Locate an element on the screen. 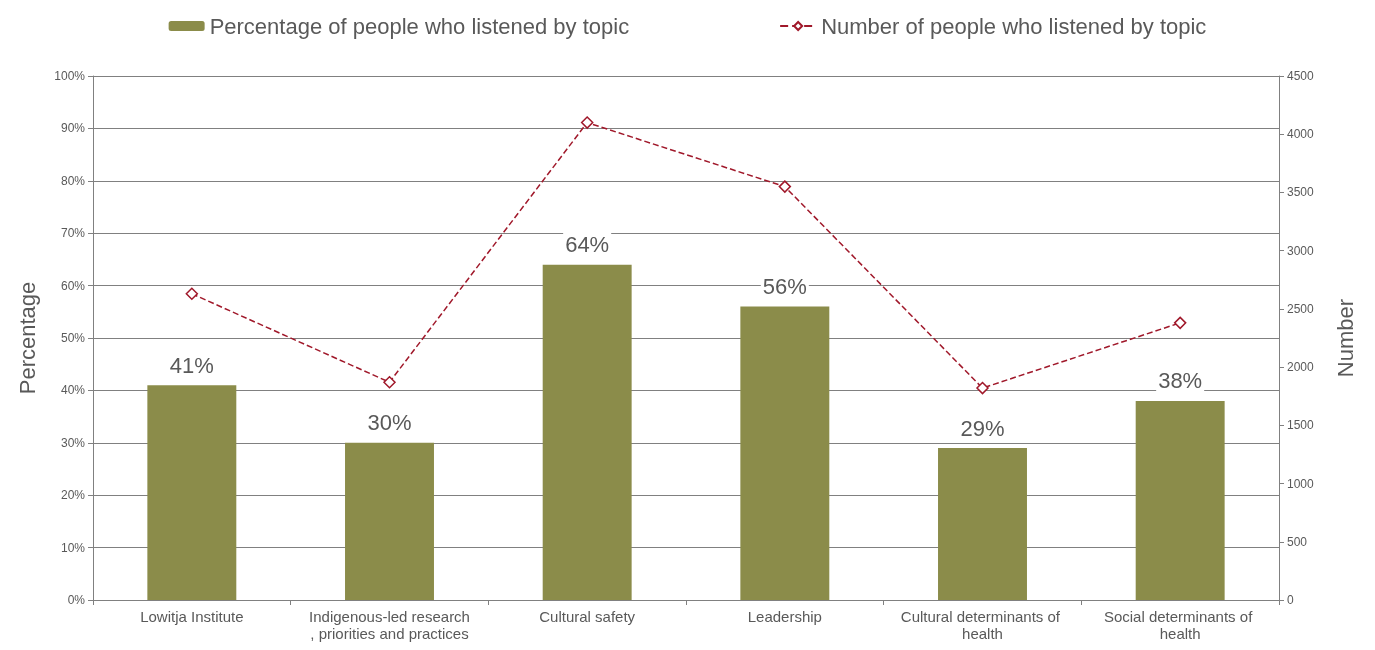 This screenshot has height=650, width=1375. y-tick-label: 90% is located at coordinates (73, 128).